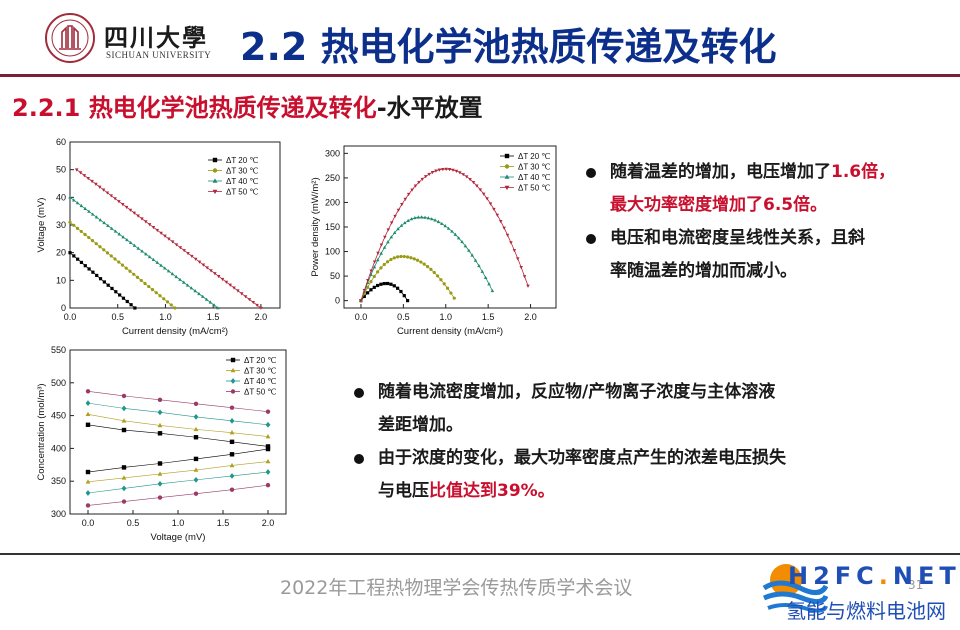 Image resolution: width=960 pixels, height=630 pixels. I want to click on chart-background, so click(154, 240).